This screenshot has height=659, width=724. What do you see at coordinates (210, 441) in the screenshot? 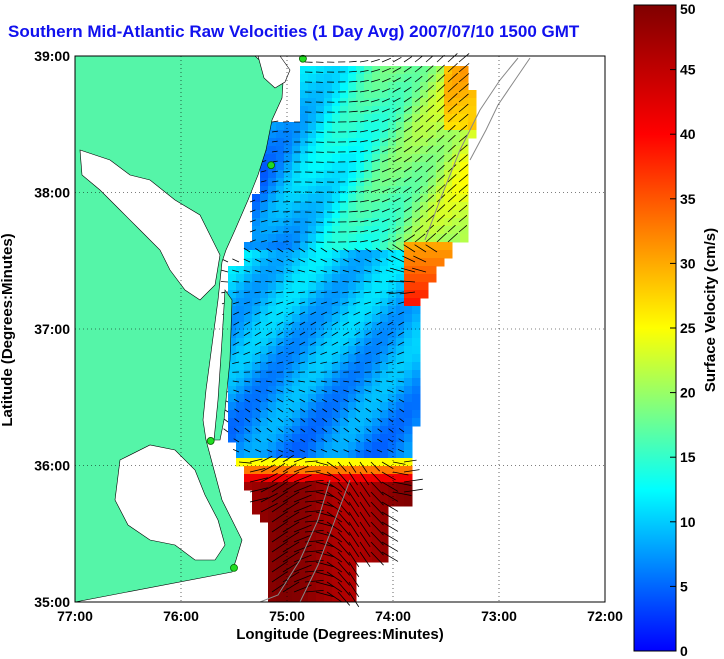
I see `station-marker` at bounding box center [210, 441].